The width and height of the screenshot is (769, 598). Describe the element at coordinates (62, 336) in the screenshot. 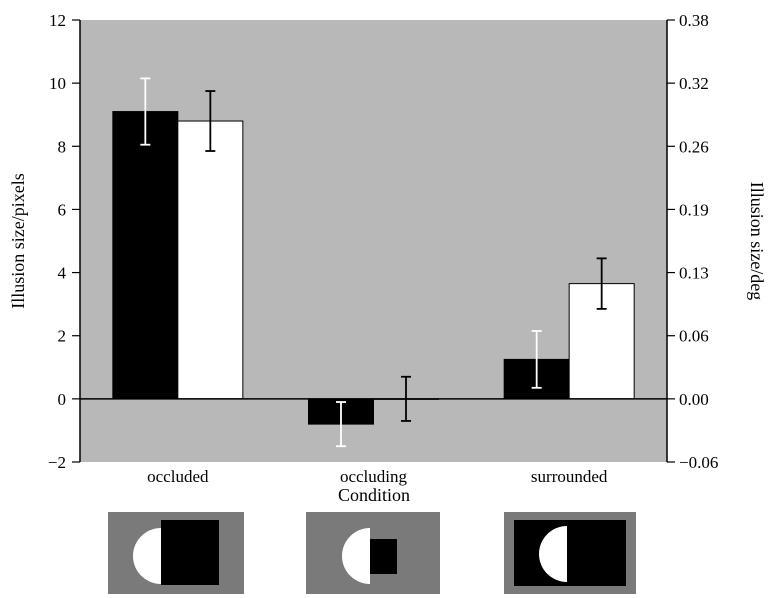

I see `left-tick-label: 2` at that location.